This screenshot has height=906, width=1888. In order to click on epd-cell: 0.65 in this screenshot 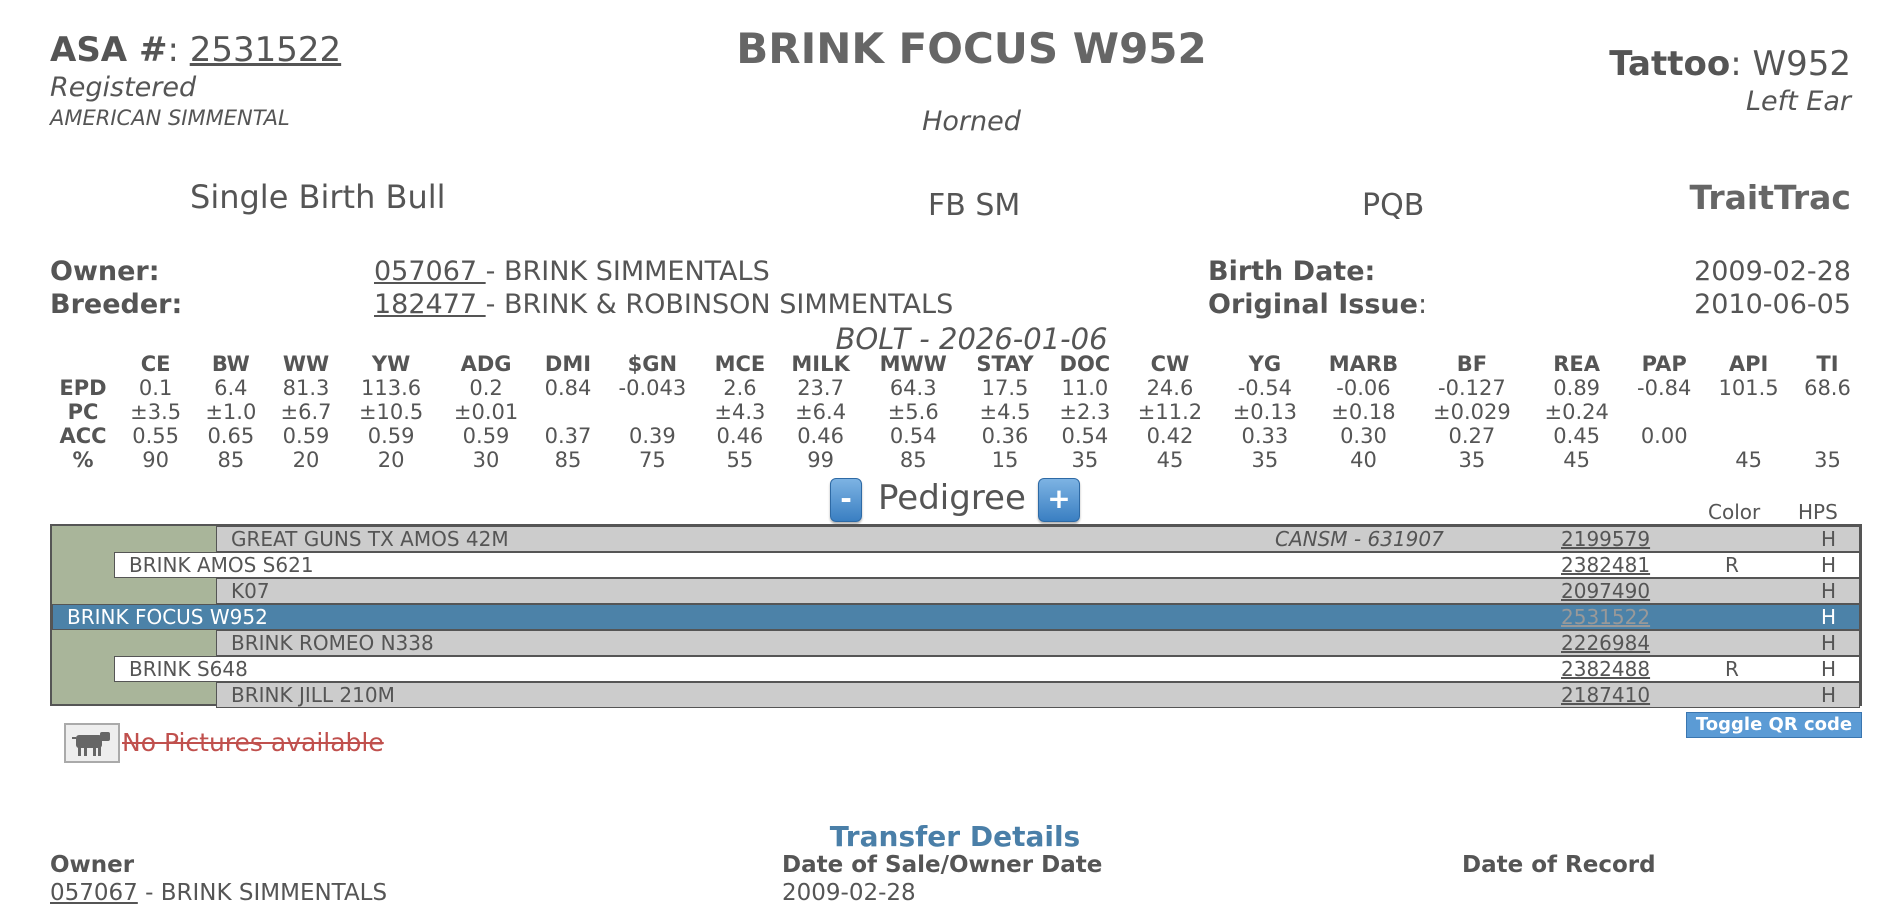, I will do `click(231, 436)`.